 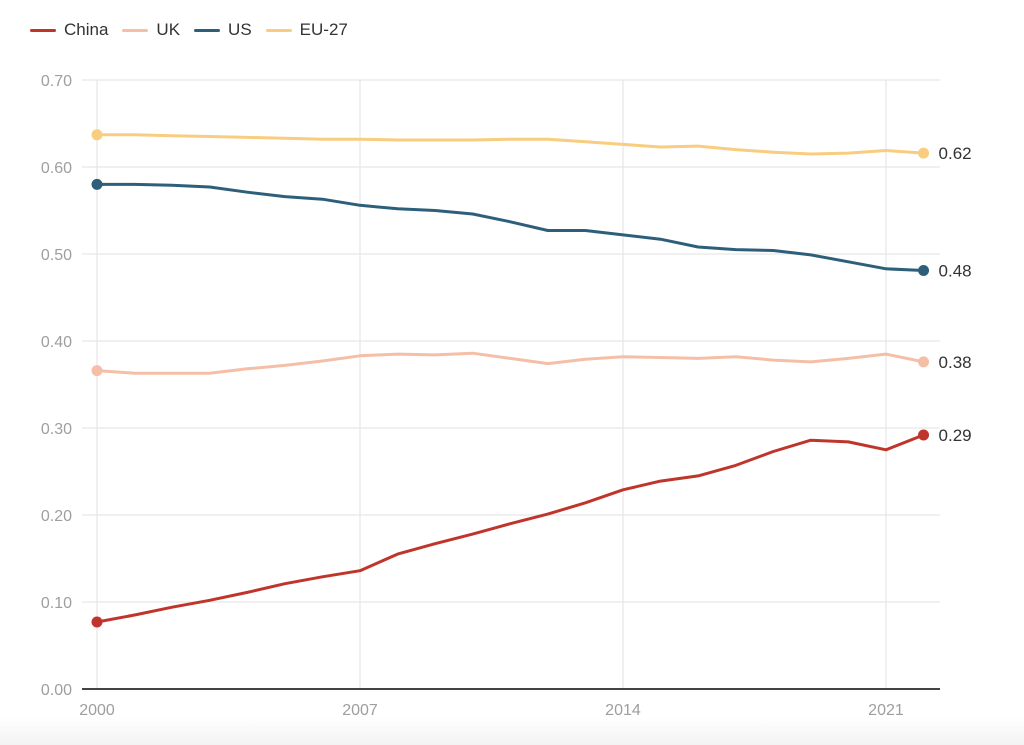 I want to click on y-tick-label: 0.60, so click(x=56, y=168).